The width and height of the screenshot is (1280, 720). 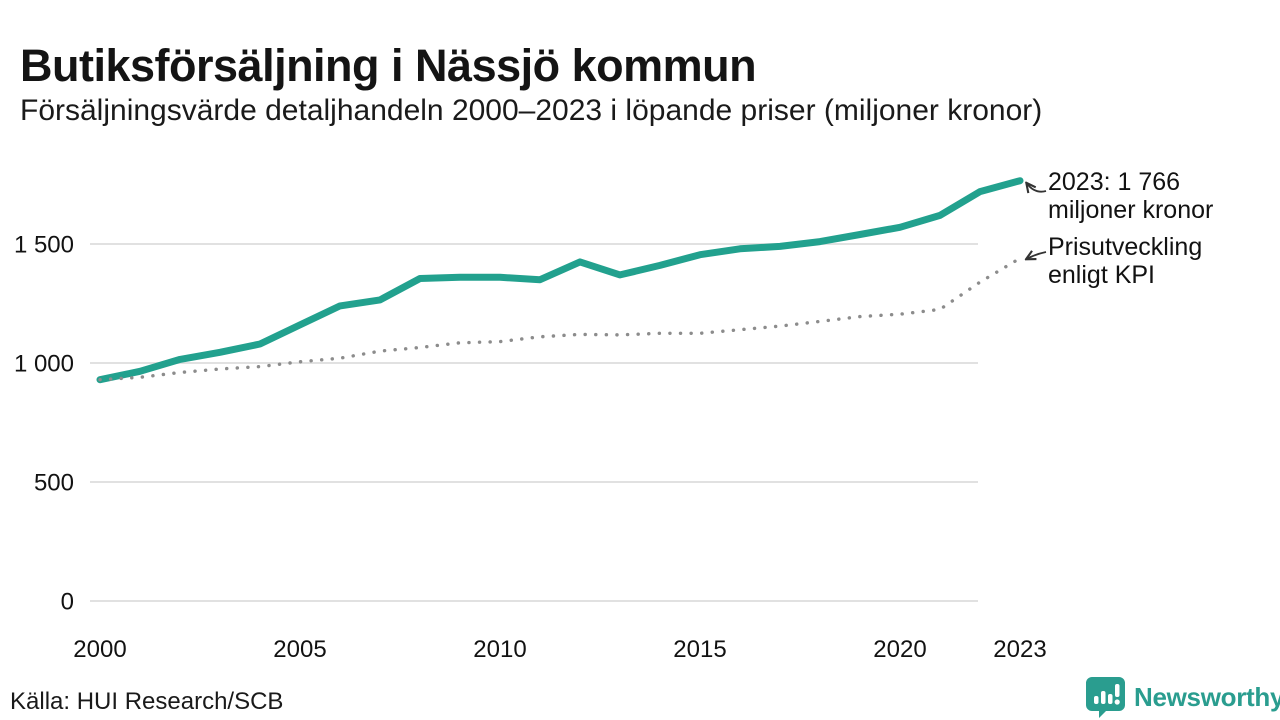 What do you see at coordinates (1207, 696) in the screenshot?
I see `newsworthy-logo-text: Newsworthy` at bounding box center [1207, 696].